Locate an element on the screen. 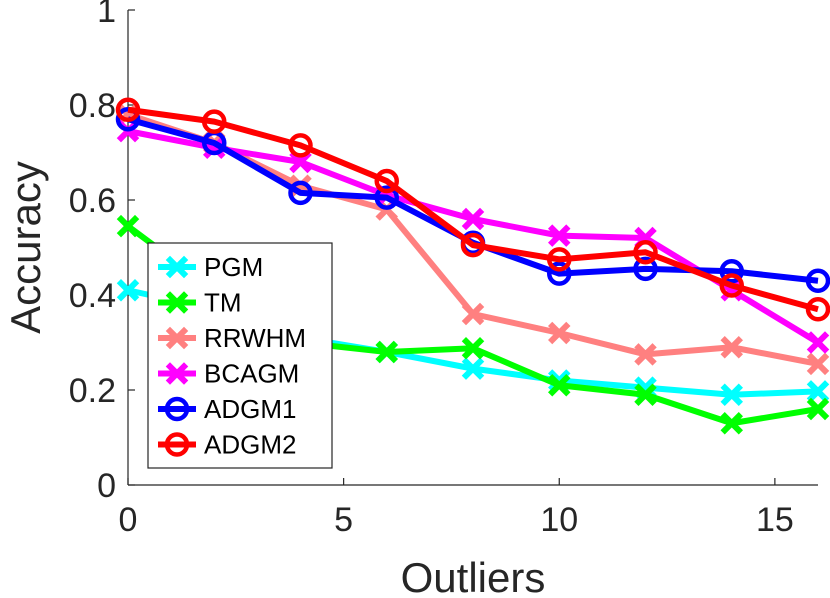 The image size is (830, 598). legend: PGM TM RRWHM BCAGM ADGM1 ADGM2 is located at coordinates (240, 355).